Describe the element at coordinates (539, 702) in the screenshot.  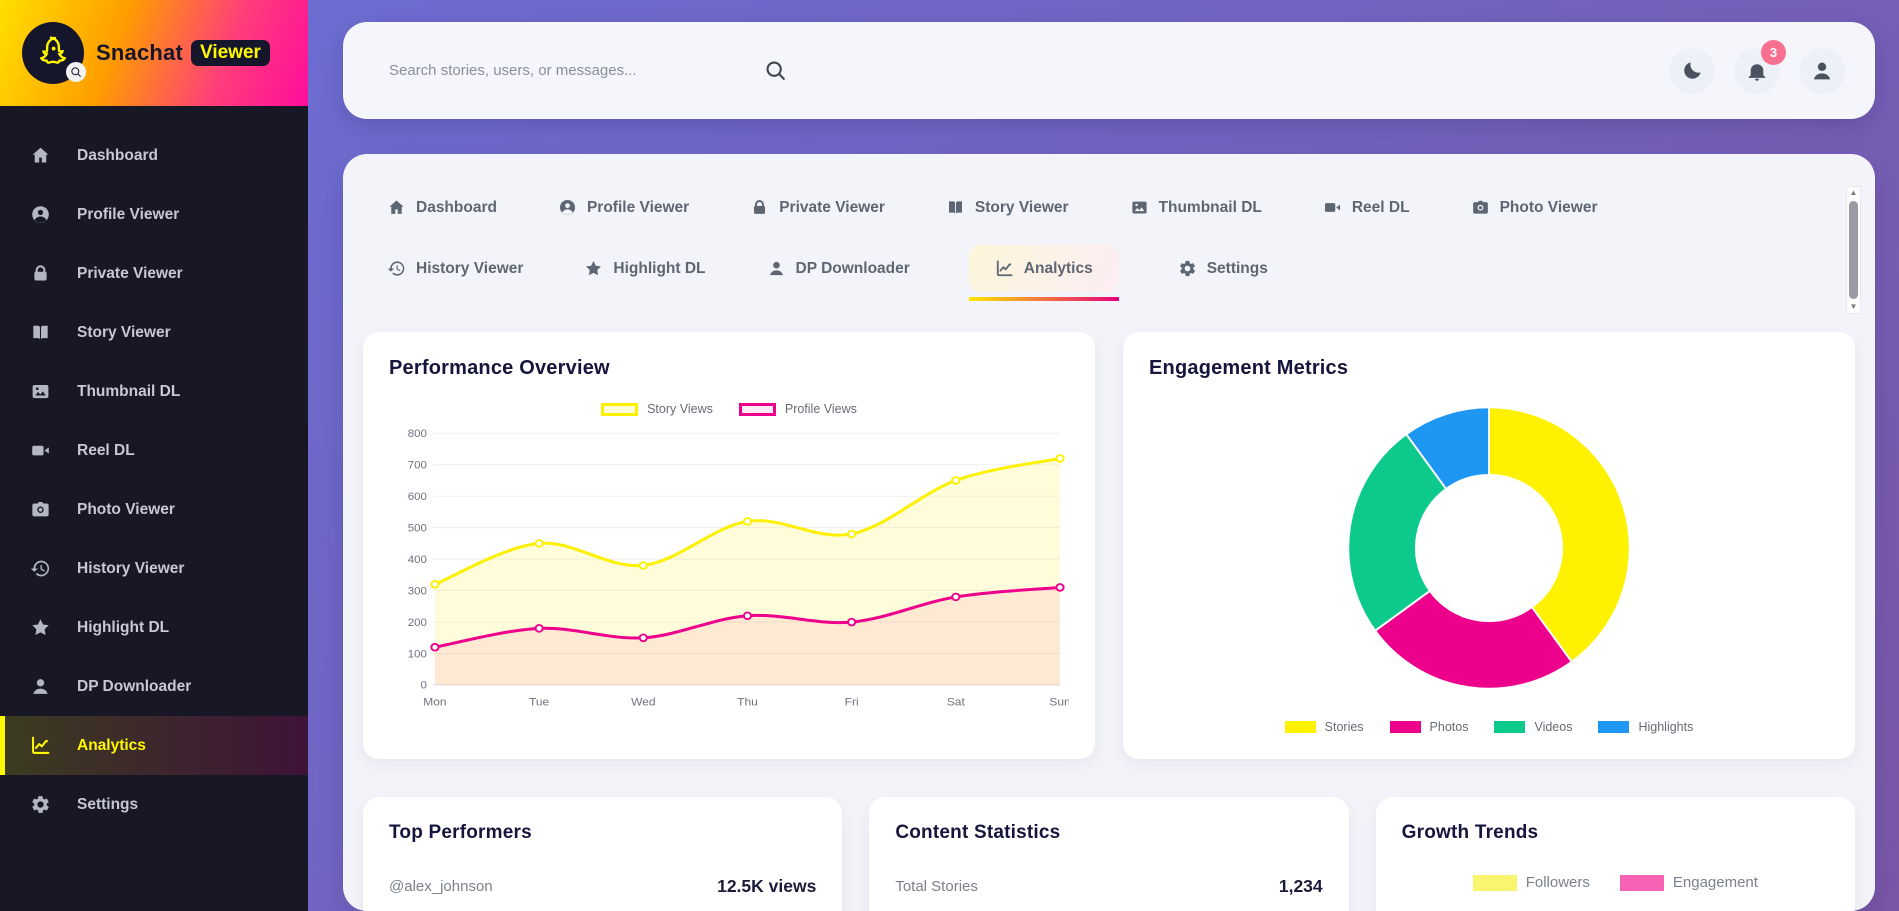
I see `svg-text: Tue` at that location.